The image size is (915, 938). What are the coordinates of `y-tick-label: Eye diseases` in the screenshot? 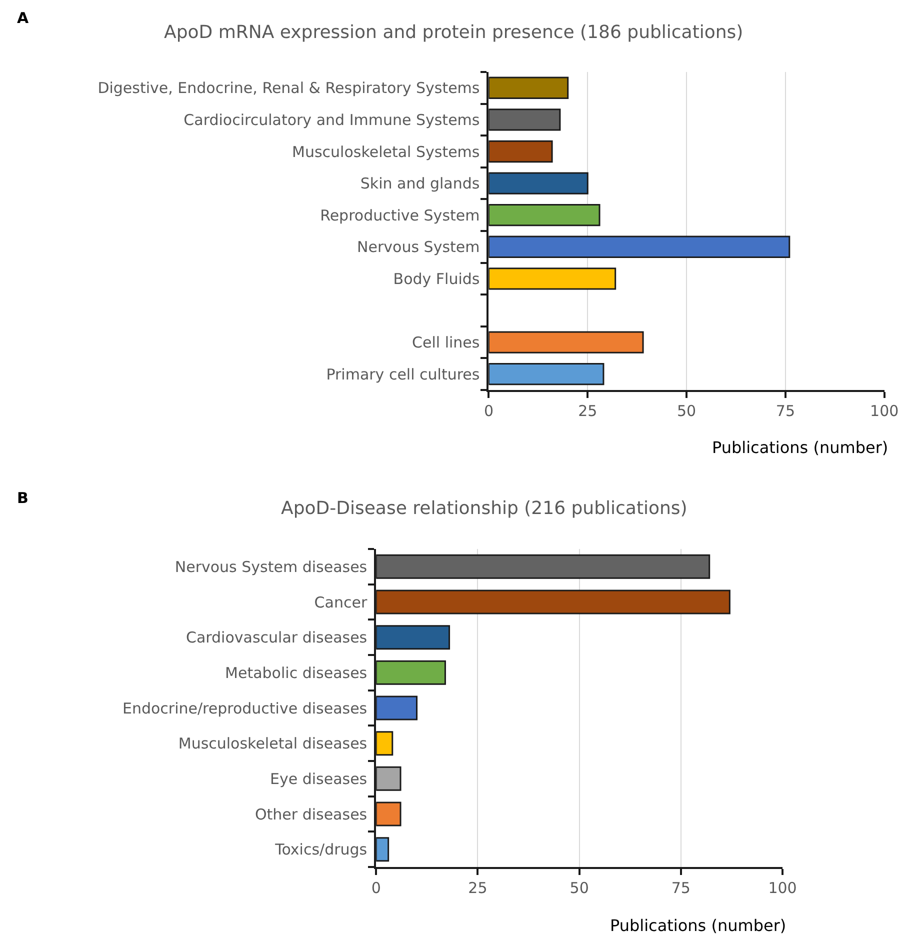 It's located at (319, 779).